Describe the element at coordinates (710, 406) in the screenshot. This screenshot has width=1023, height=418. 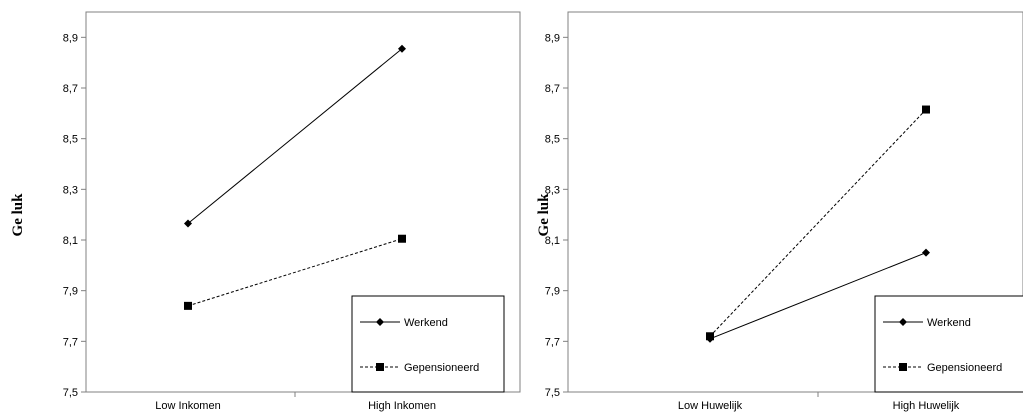
I see `x-tick-label: Low Huwelijk` at that location.